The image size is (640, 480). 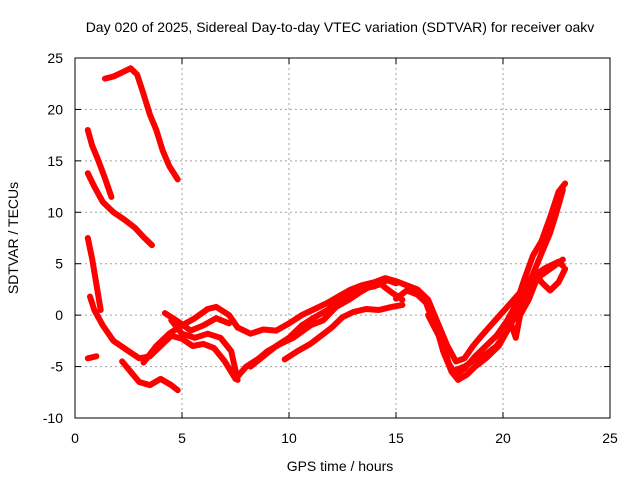 I want to click on y-tick-label: -5, so click(x=57, y=367).